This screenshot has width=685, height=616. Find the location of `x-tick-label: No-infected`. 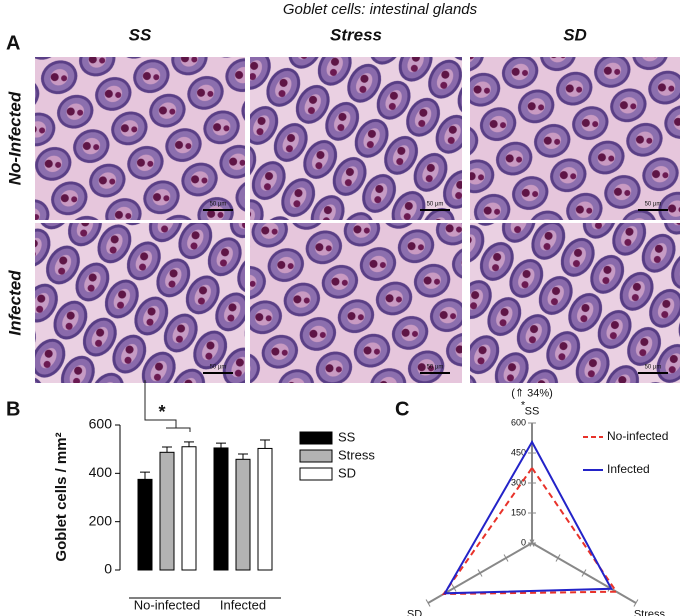

x-tick-label: No-infected is located at coordinates (167, 604).